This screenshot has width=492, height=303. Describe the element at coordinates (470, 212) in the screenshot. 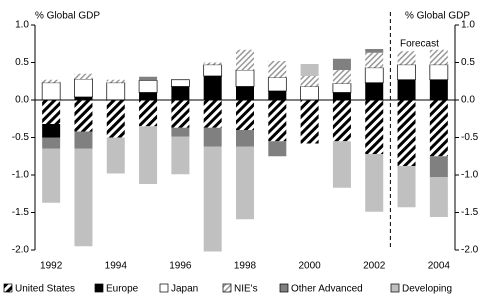

I see `y2-tick-label: -1.5` at that location.